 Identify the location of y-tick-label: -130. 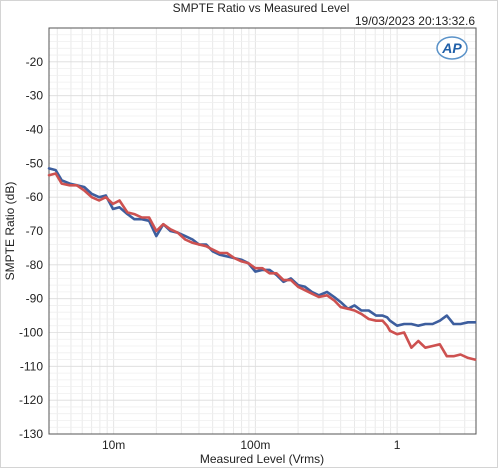
(31, 434).